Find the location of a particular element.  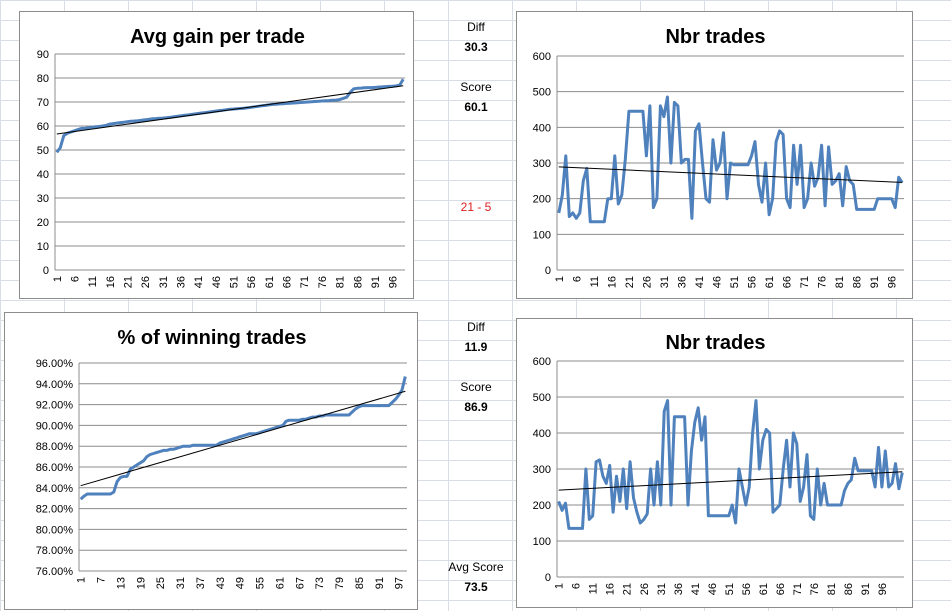

y-tick-label: 80.00% is located at coordinates (55, 530).